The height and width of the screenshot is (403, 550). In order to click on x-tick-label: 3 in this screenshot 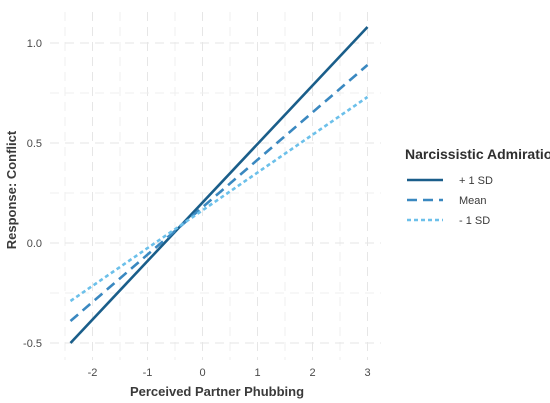, I will do `click(367, 373)`.